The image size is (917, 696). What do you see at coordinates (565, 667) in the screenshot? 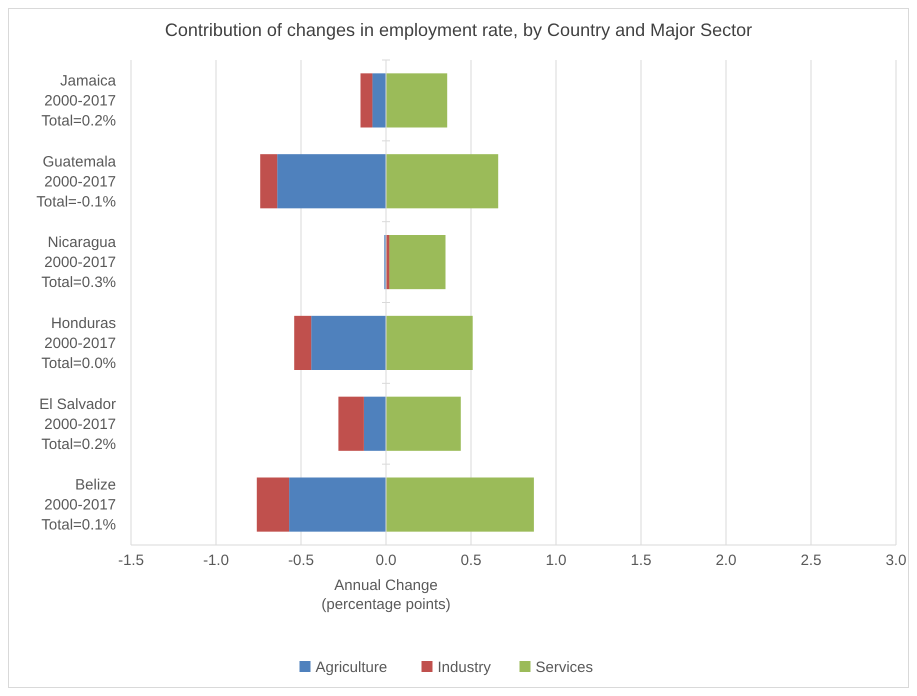
I see `legend-label: Services` at bounding box center [565, 667].